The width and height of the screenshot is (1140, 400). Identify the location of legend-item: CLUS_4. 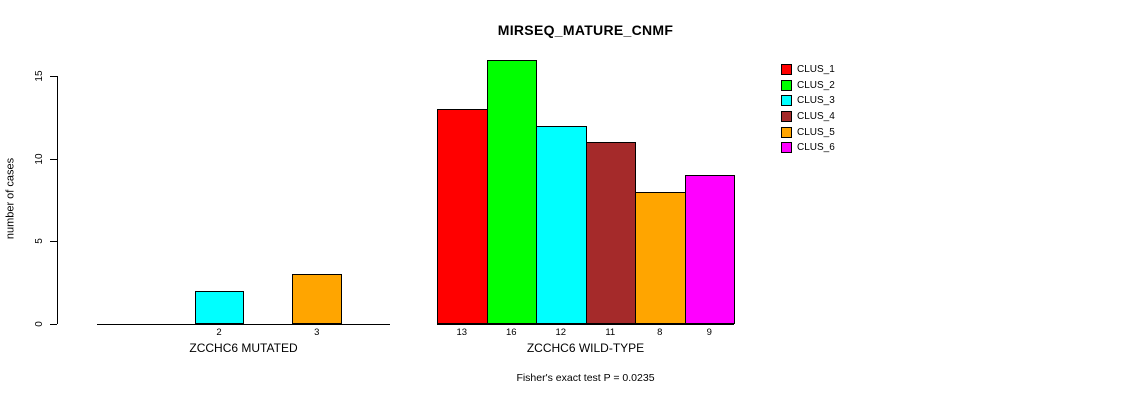
(808, 117).